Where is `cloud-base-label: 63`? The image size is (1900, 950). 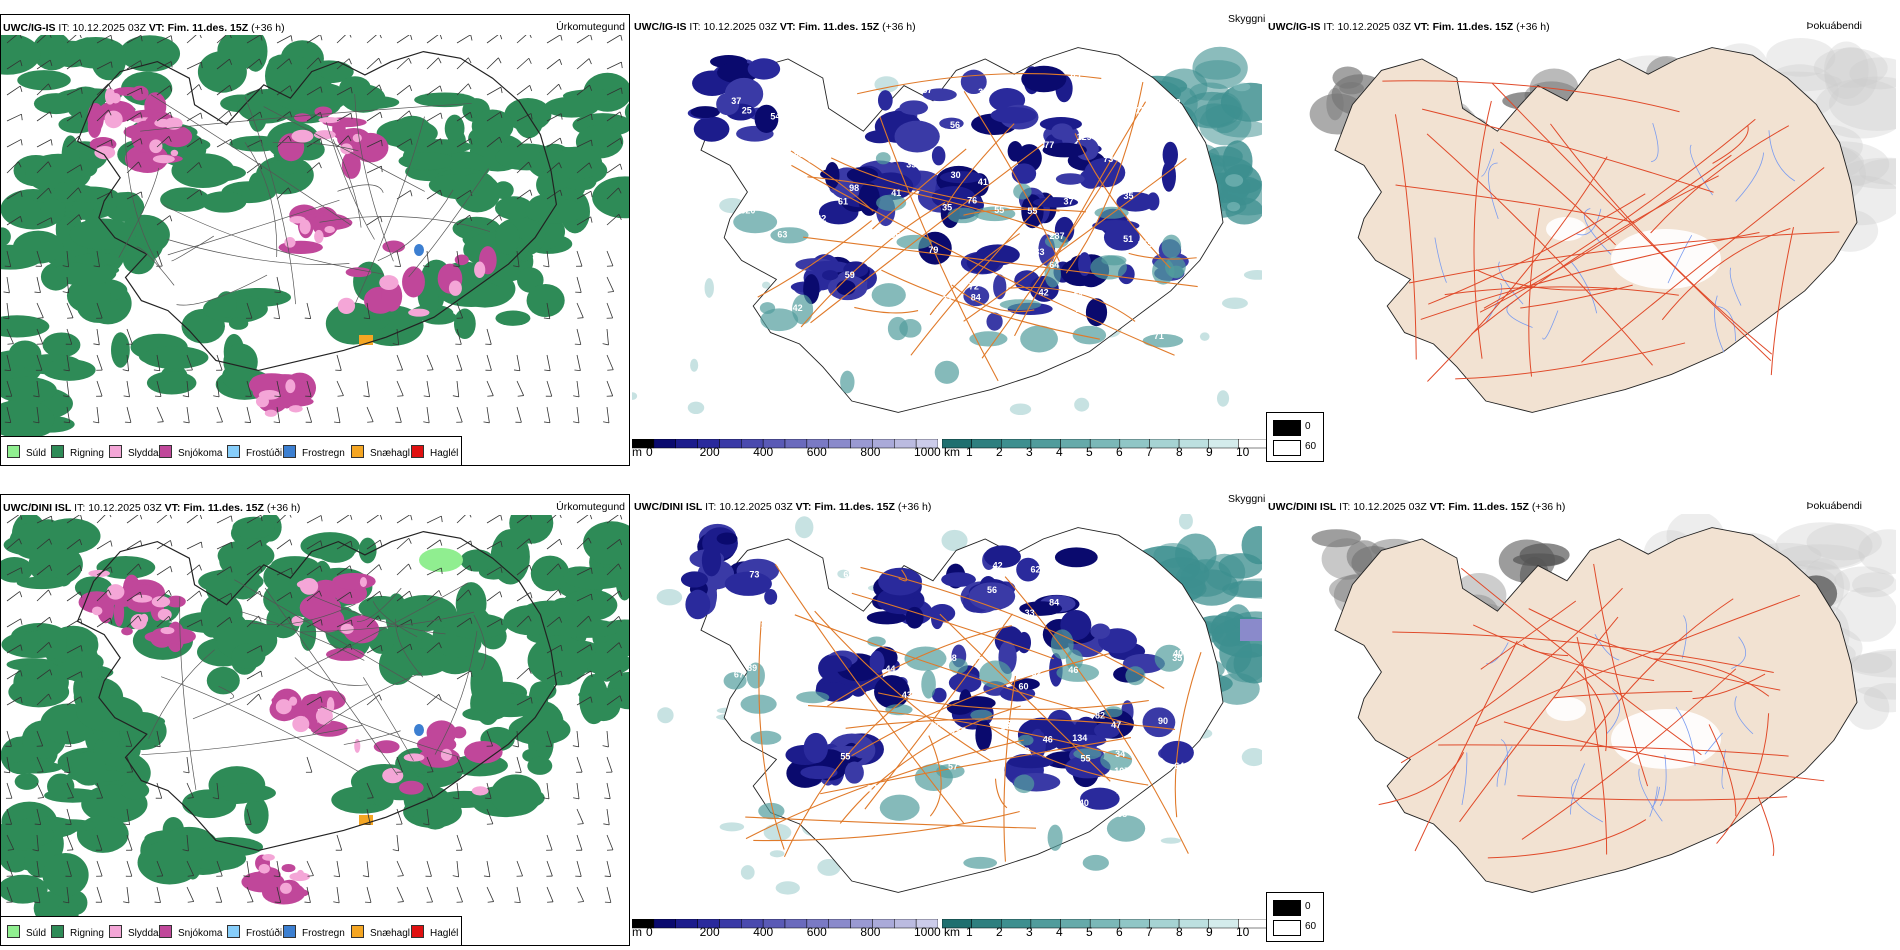
cloud-base-label: 63 is located at coordinates (782, 234).